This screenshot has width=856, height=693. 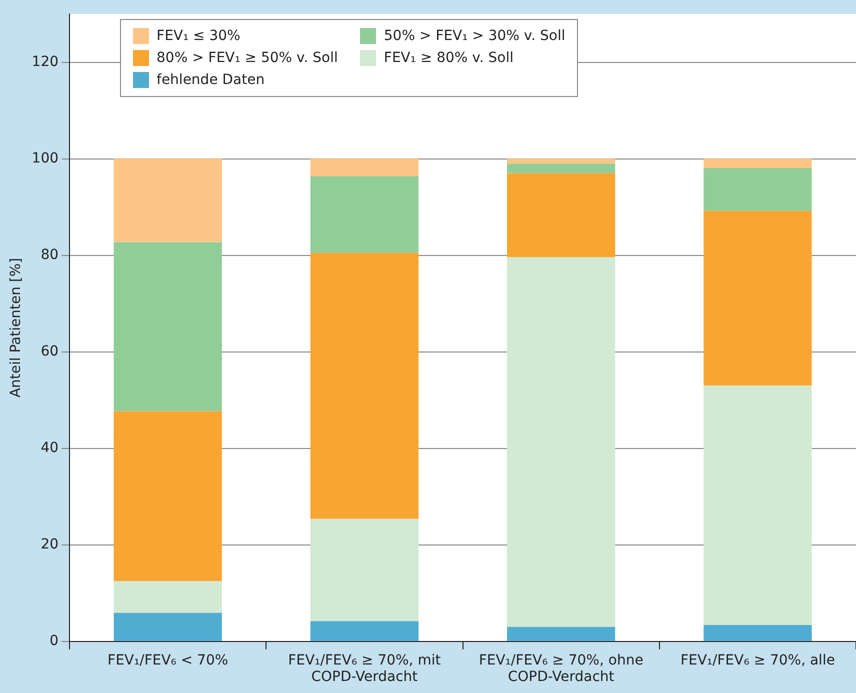 I want to click on y-tick-label: 40, so click(x=49, y=448).